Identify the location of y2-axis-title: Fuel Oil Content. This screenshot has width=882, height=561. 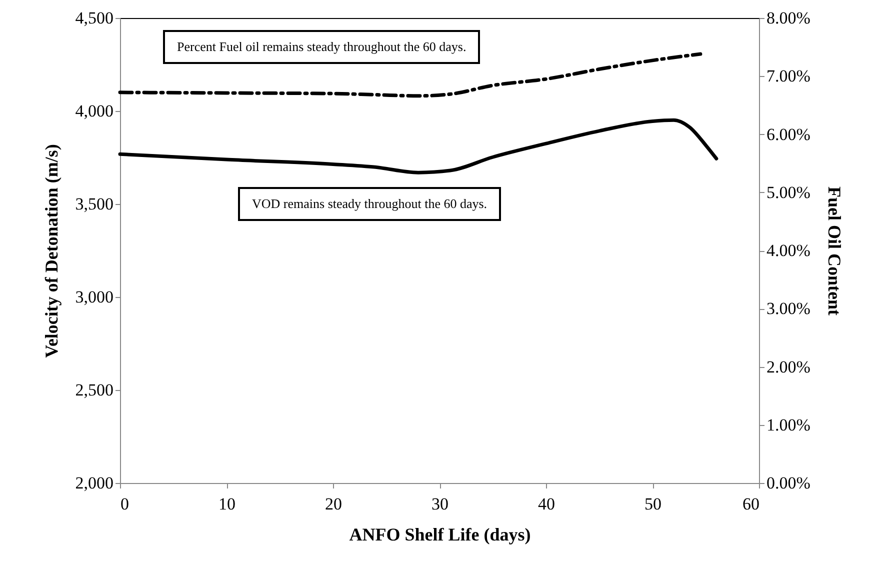
(834, 251).